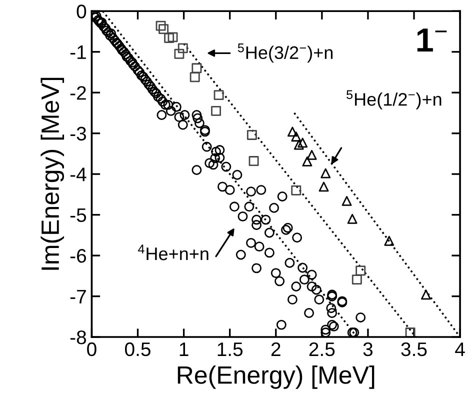  I want to click on x-tick-label: 1.5, so click(230, 349).